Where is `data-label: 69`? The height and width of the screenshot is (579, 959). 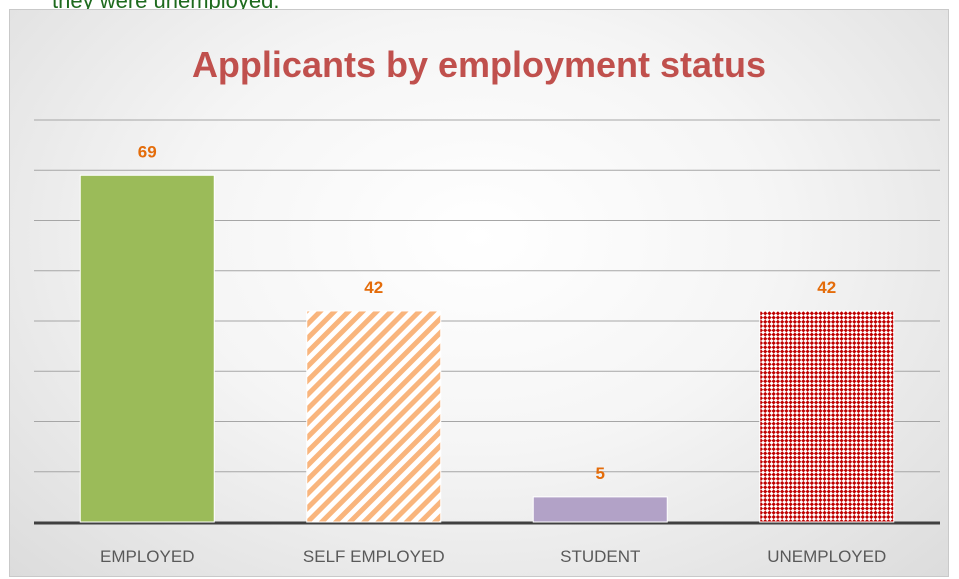 data-label: 69 is located at coordinates (147, 151).